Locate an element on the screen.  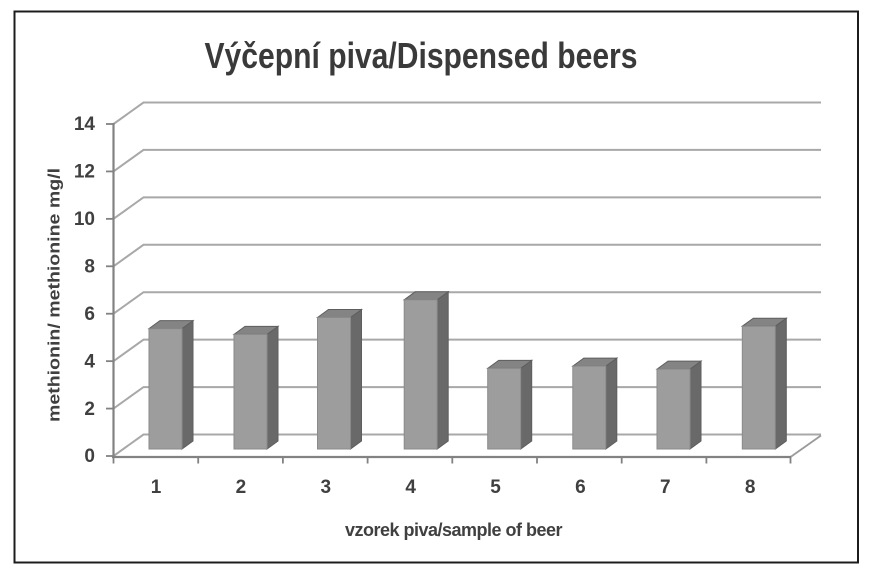
svg-text: Výčepní piva/Dispensed beers is located at coordinates (421, 55).